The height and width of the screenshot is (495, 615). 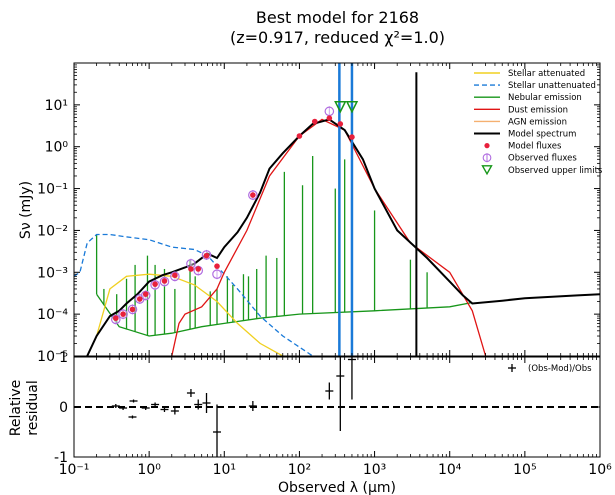 What do you see at coordinates (374, 470) in the screenshot?
I see `x-tick-label-4: 10³` at bounding box center [374, 470].